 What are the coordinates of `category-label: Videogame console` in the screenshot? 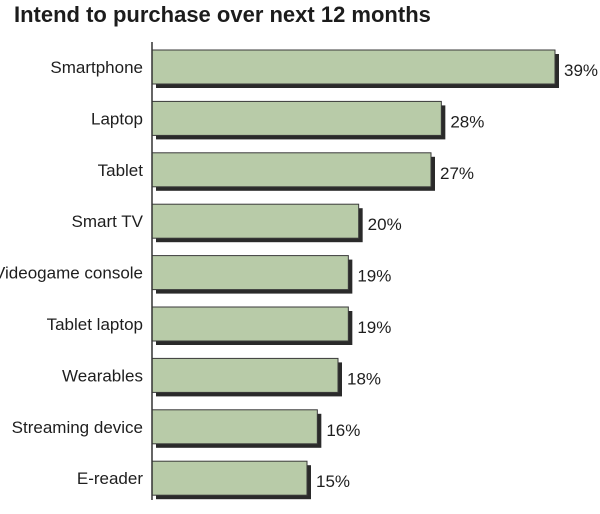 It's located at (71, 273).